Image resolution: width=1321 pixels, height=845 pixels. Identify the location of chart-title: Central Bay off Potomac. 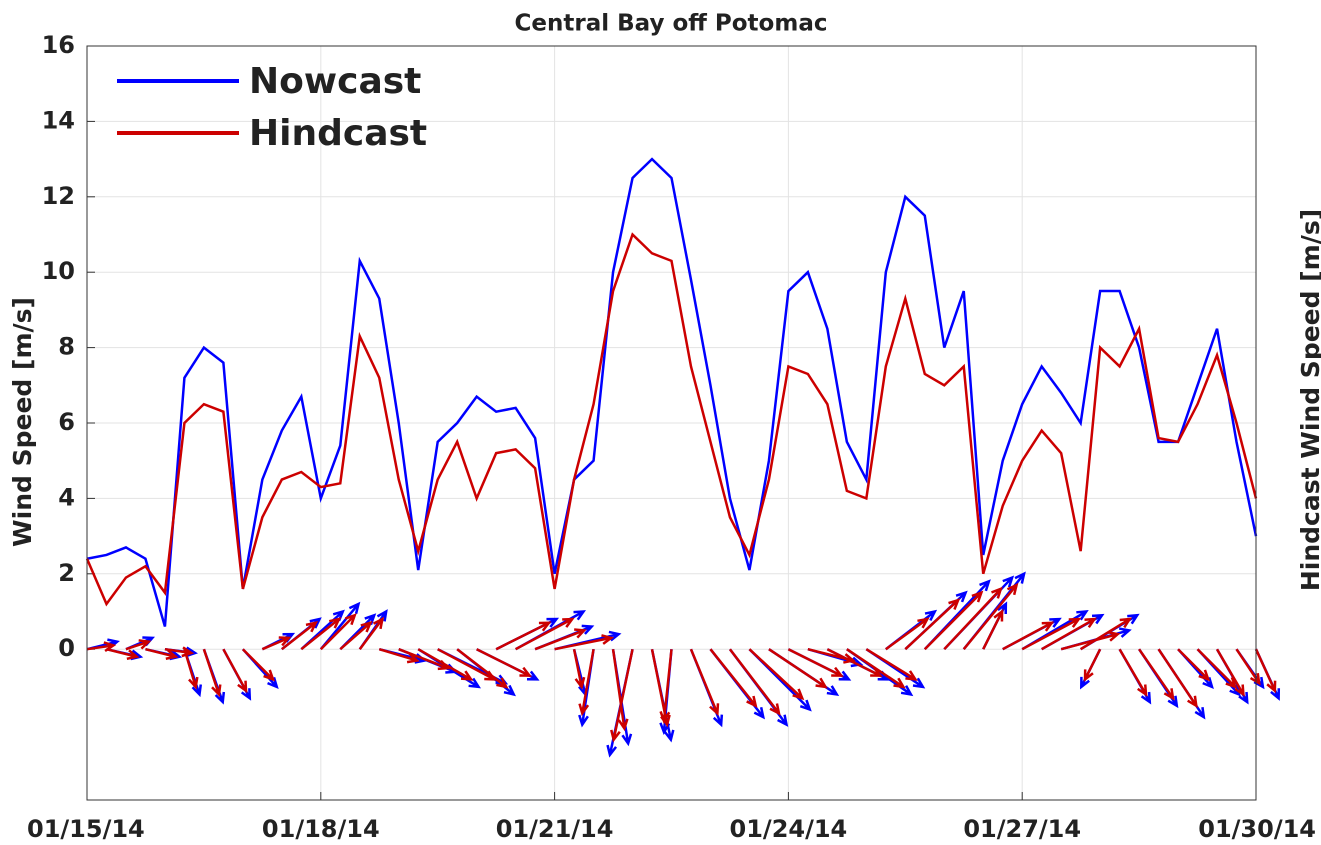
(671, 24).